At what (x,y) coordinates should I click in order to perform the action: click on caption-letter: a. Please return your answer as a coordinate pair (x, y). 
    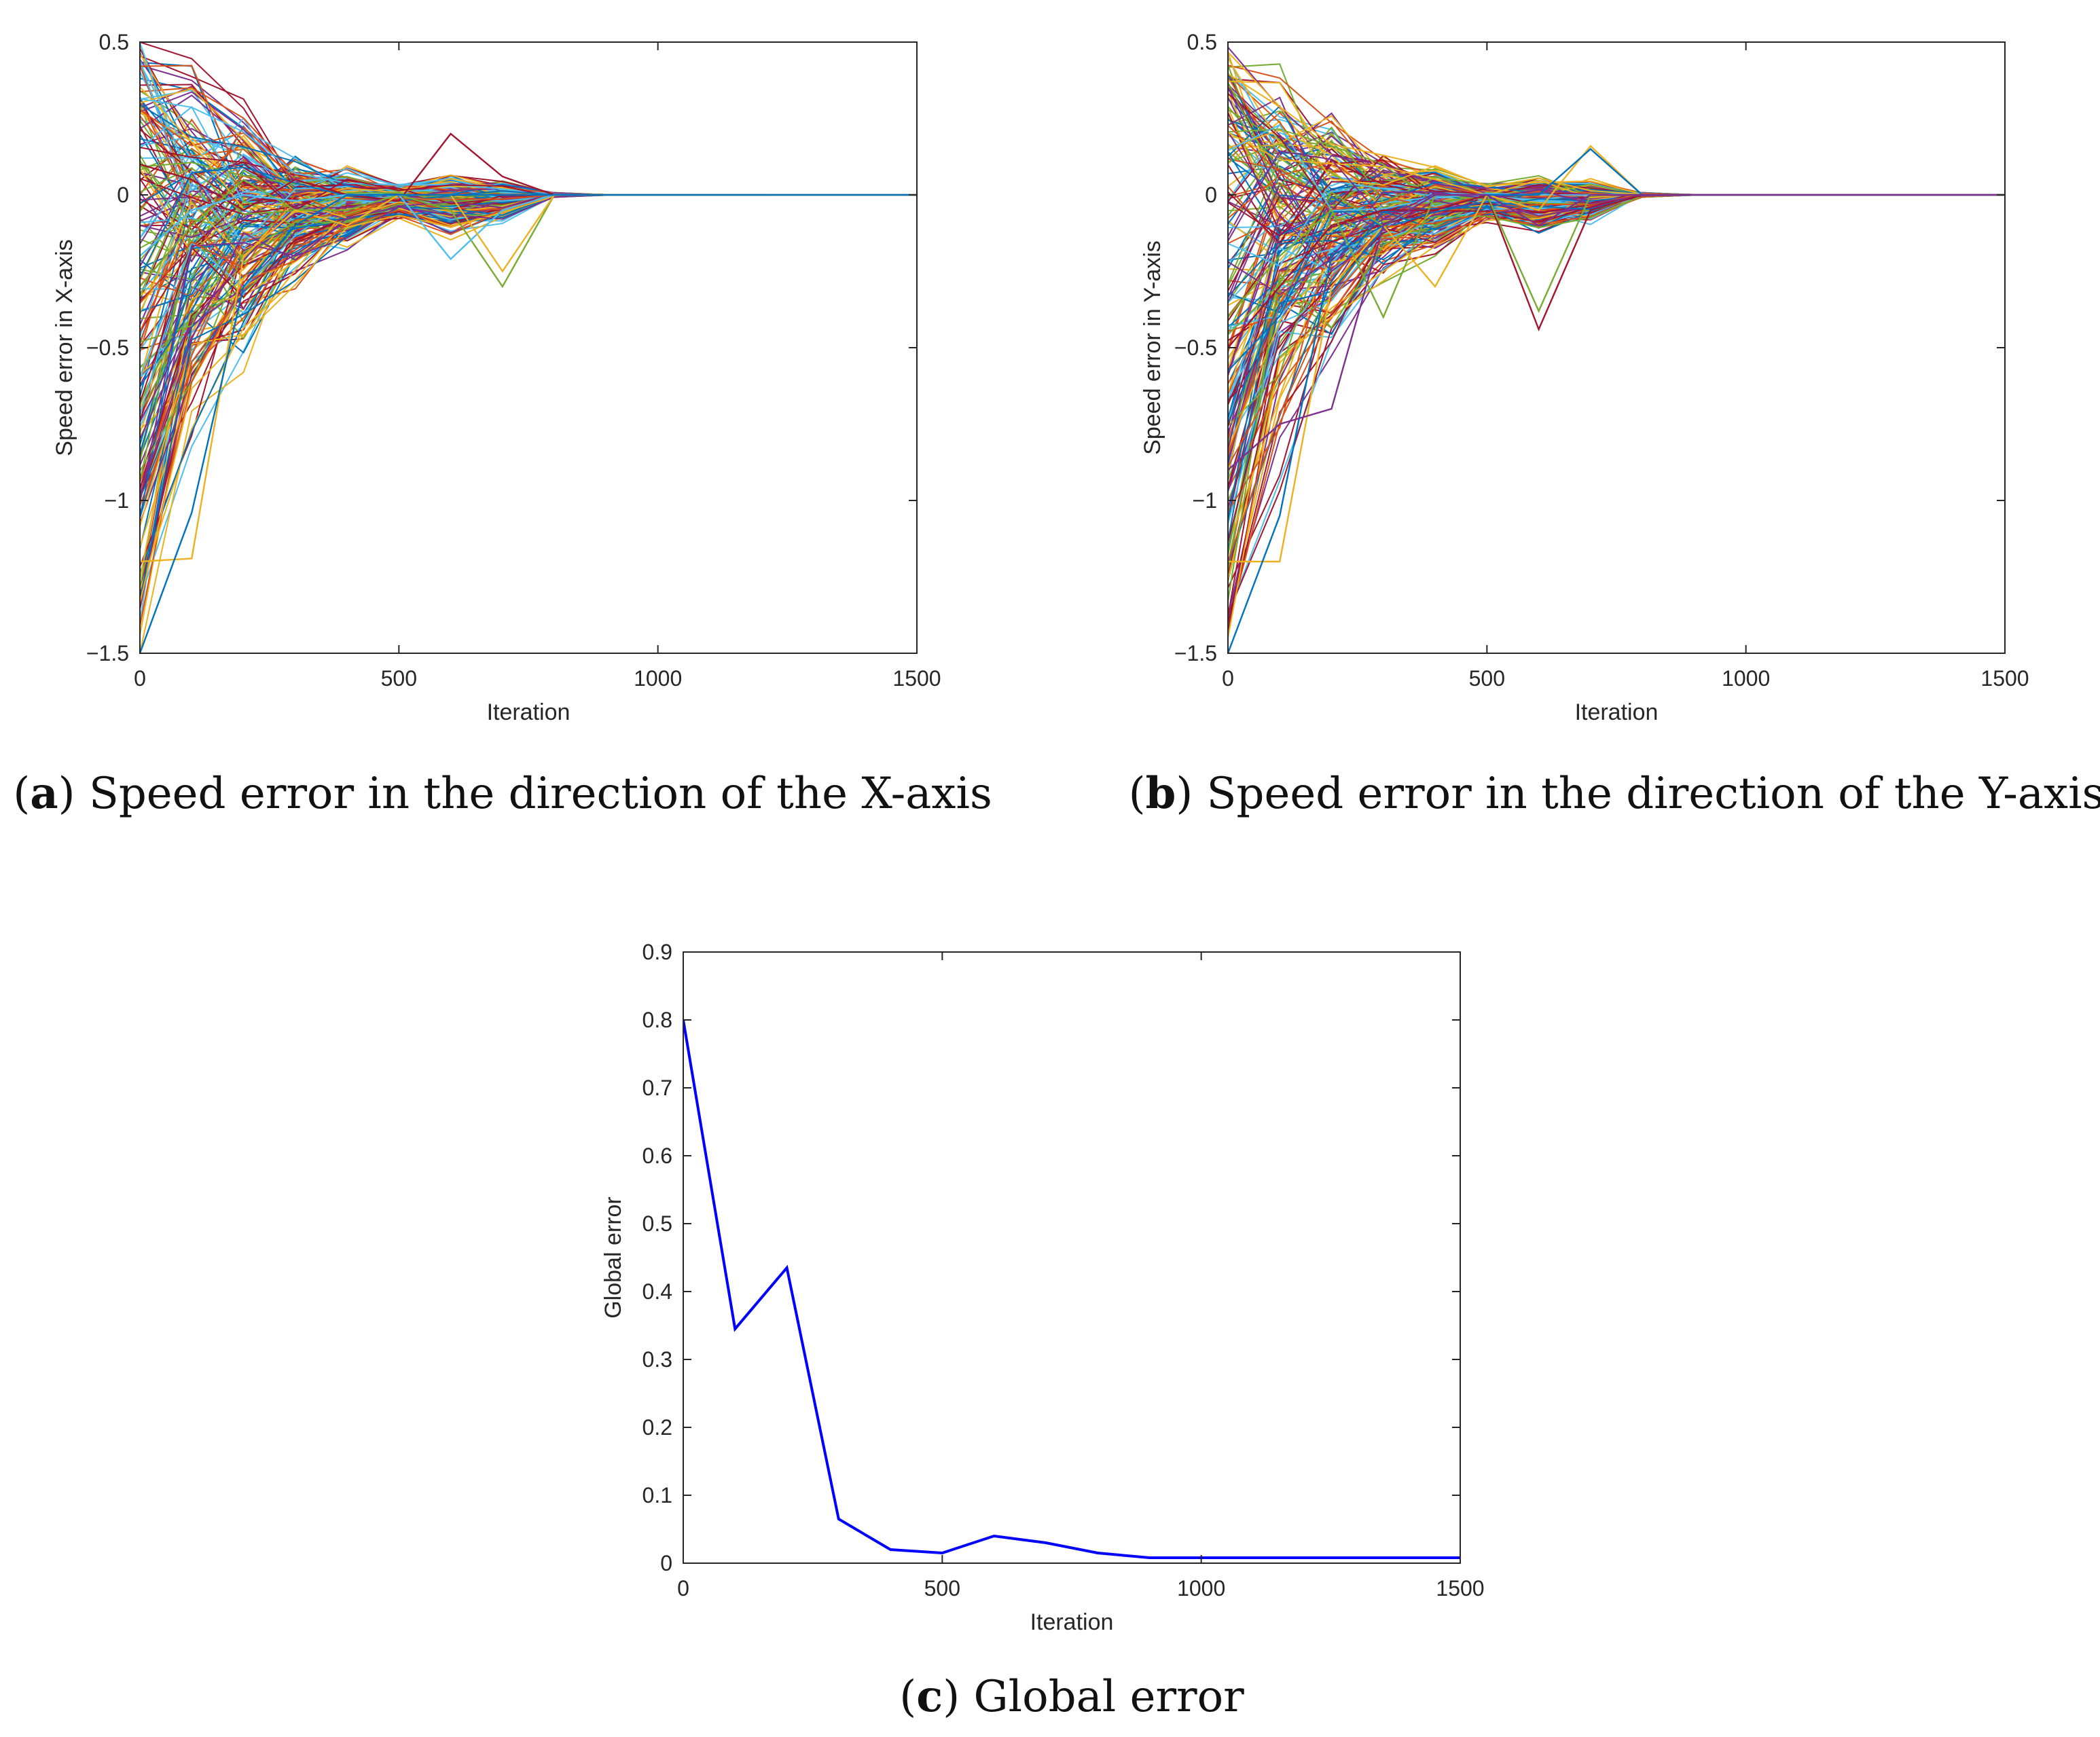
    Looking at the image, I should click on (44, 793).